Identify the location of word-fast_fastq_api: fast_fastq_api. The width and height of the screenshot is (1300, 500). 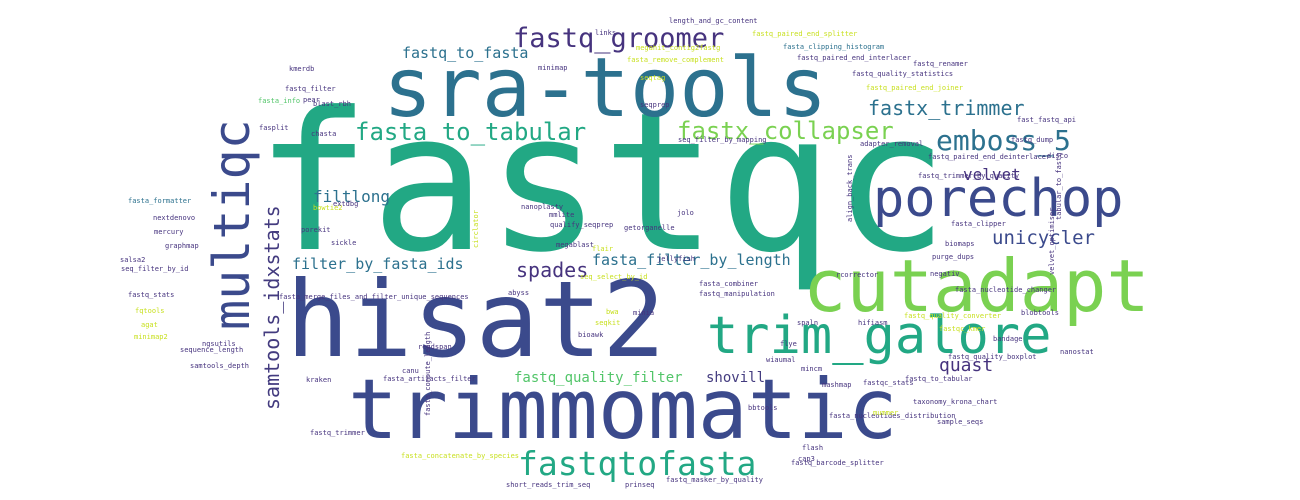
(1047, 120).